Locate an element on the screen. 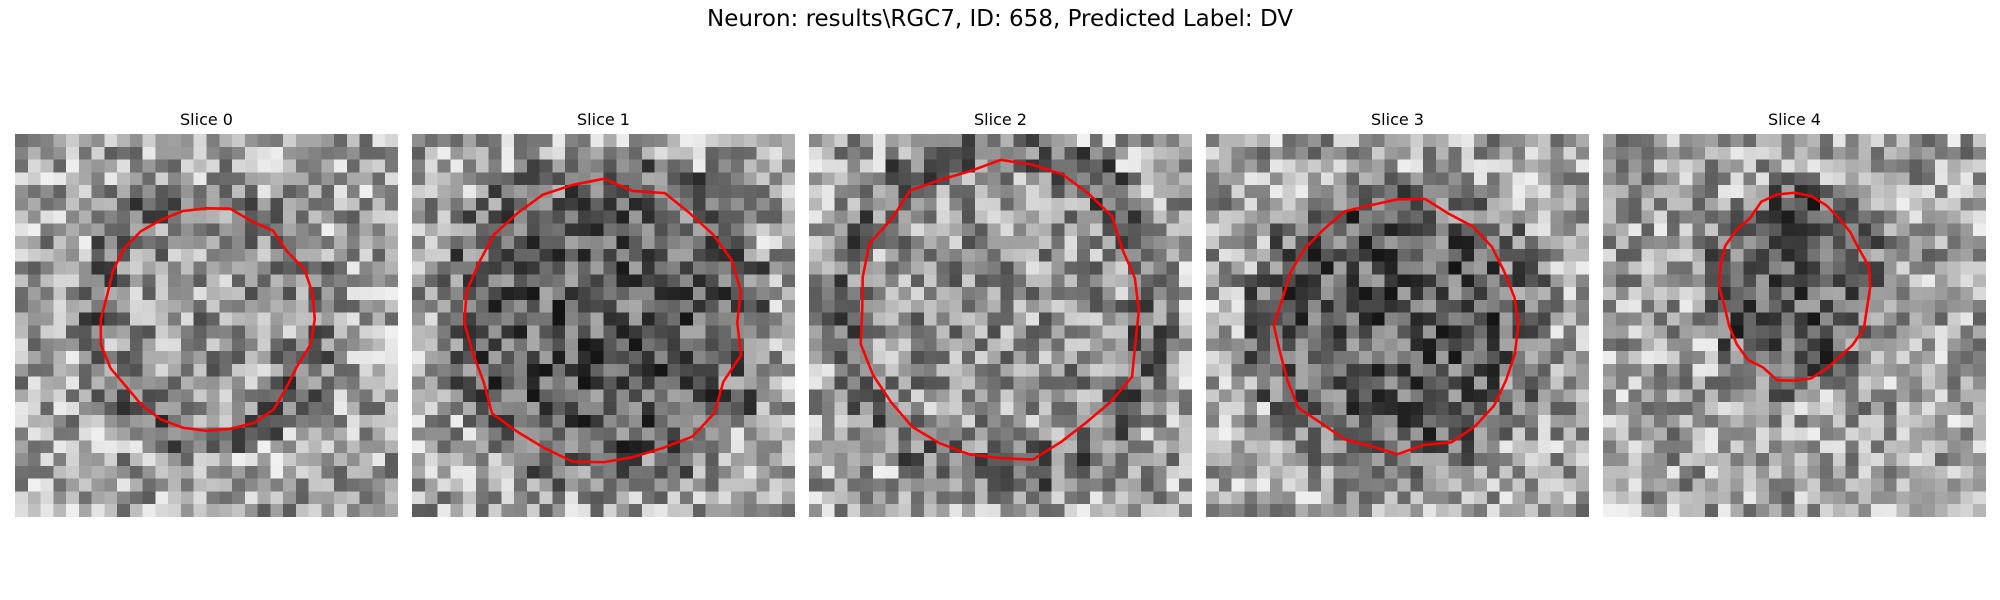  slice-title: Slice 3 is located at coordinates (1397, 119).